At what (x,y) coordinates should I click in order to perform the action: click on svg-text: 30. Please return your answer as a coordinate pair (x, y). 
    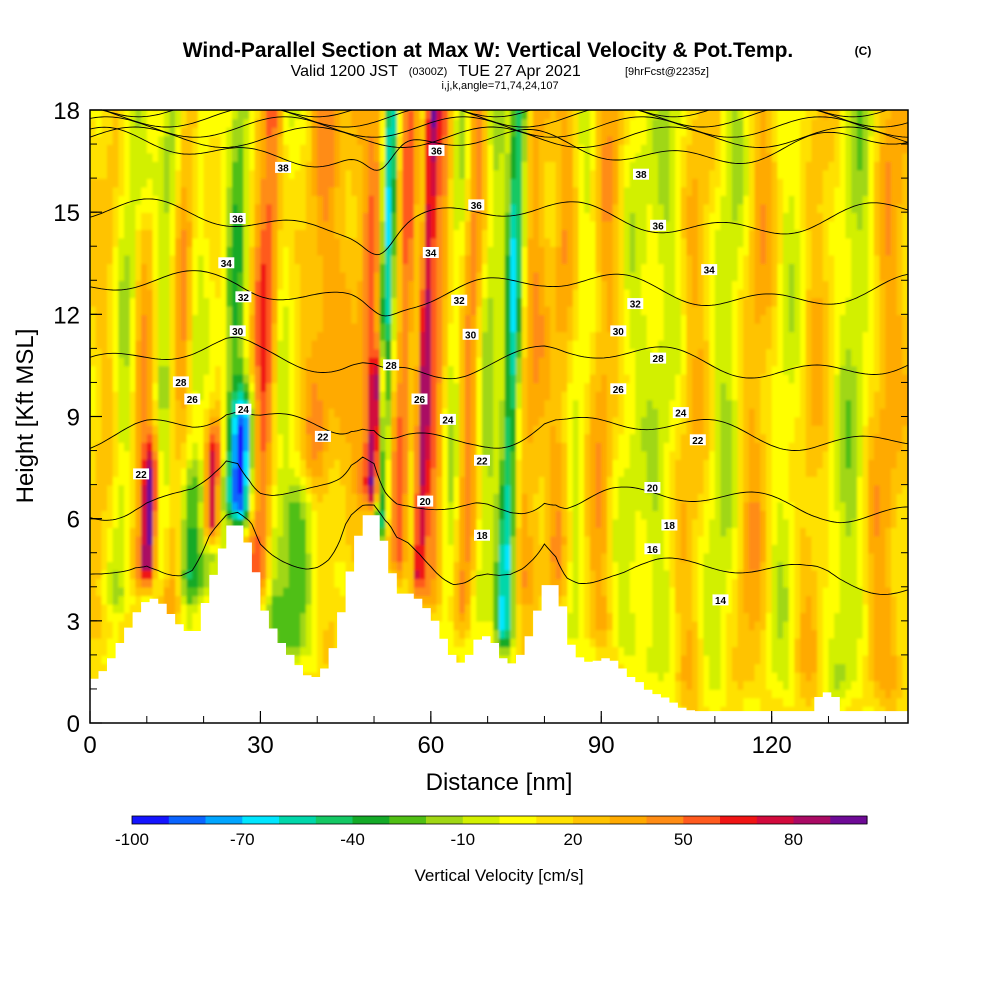
    Looking at the image, I should click on (471, 335).